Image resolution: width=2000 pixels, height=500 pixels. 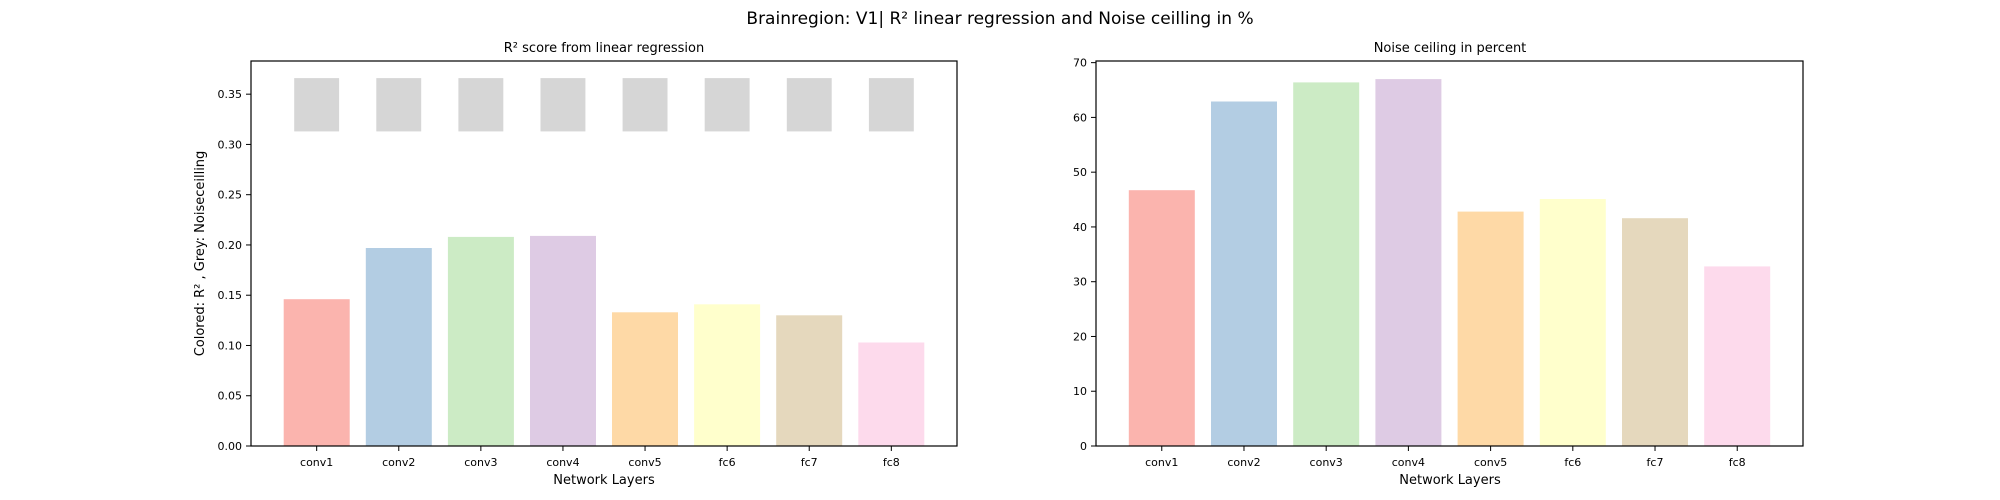 What do you see at coordinates (481, 105) in the screenshot?
I see `r2-noise-ceiling-bar-conv3` at bounding box center [481, 105].